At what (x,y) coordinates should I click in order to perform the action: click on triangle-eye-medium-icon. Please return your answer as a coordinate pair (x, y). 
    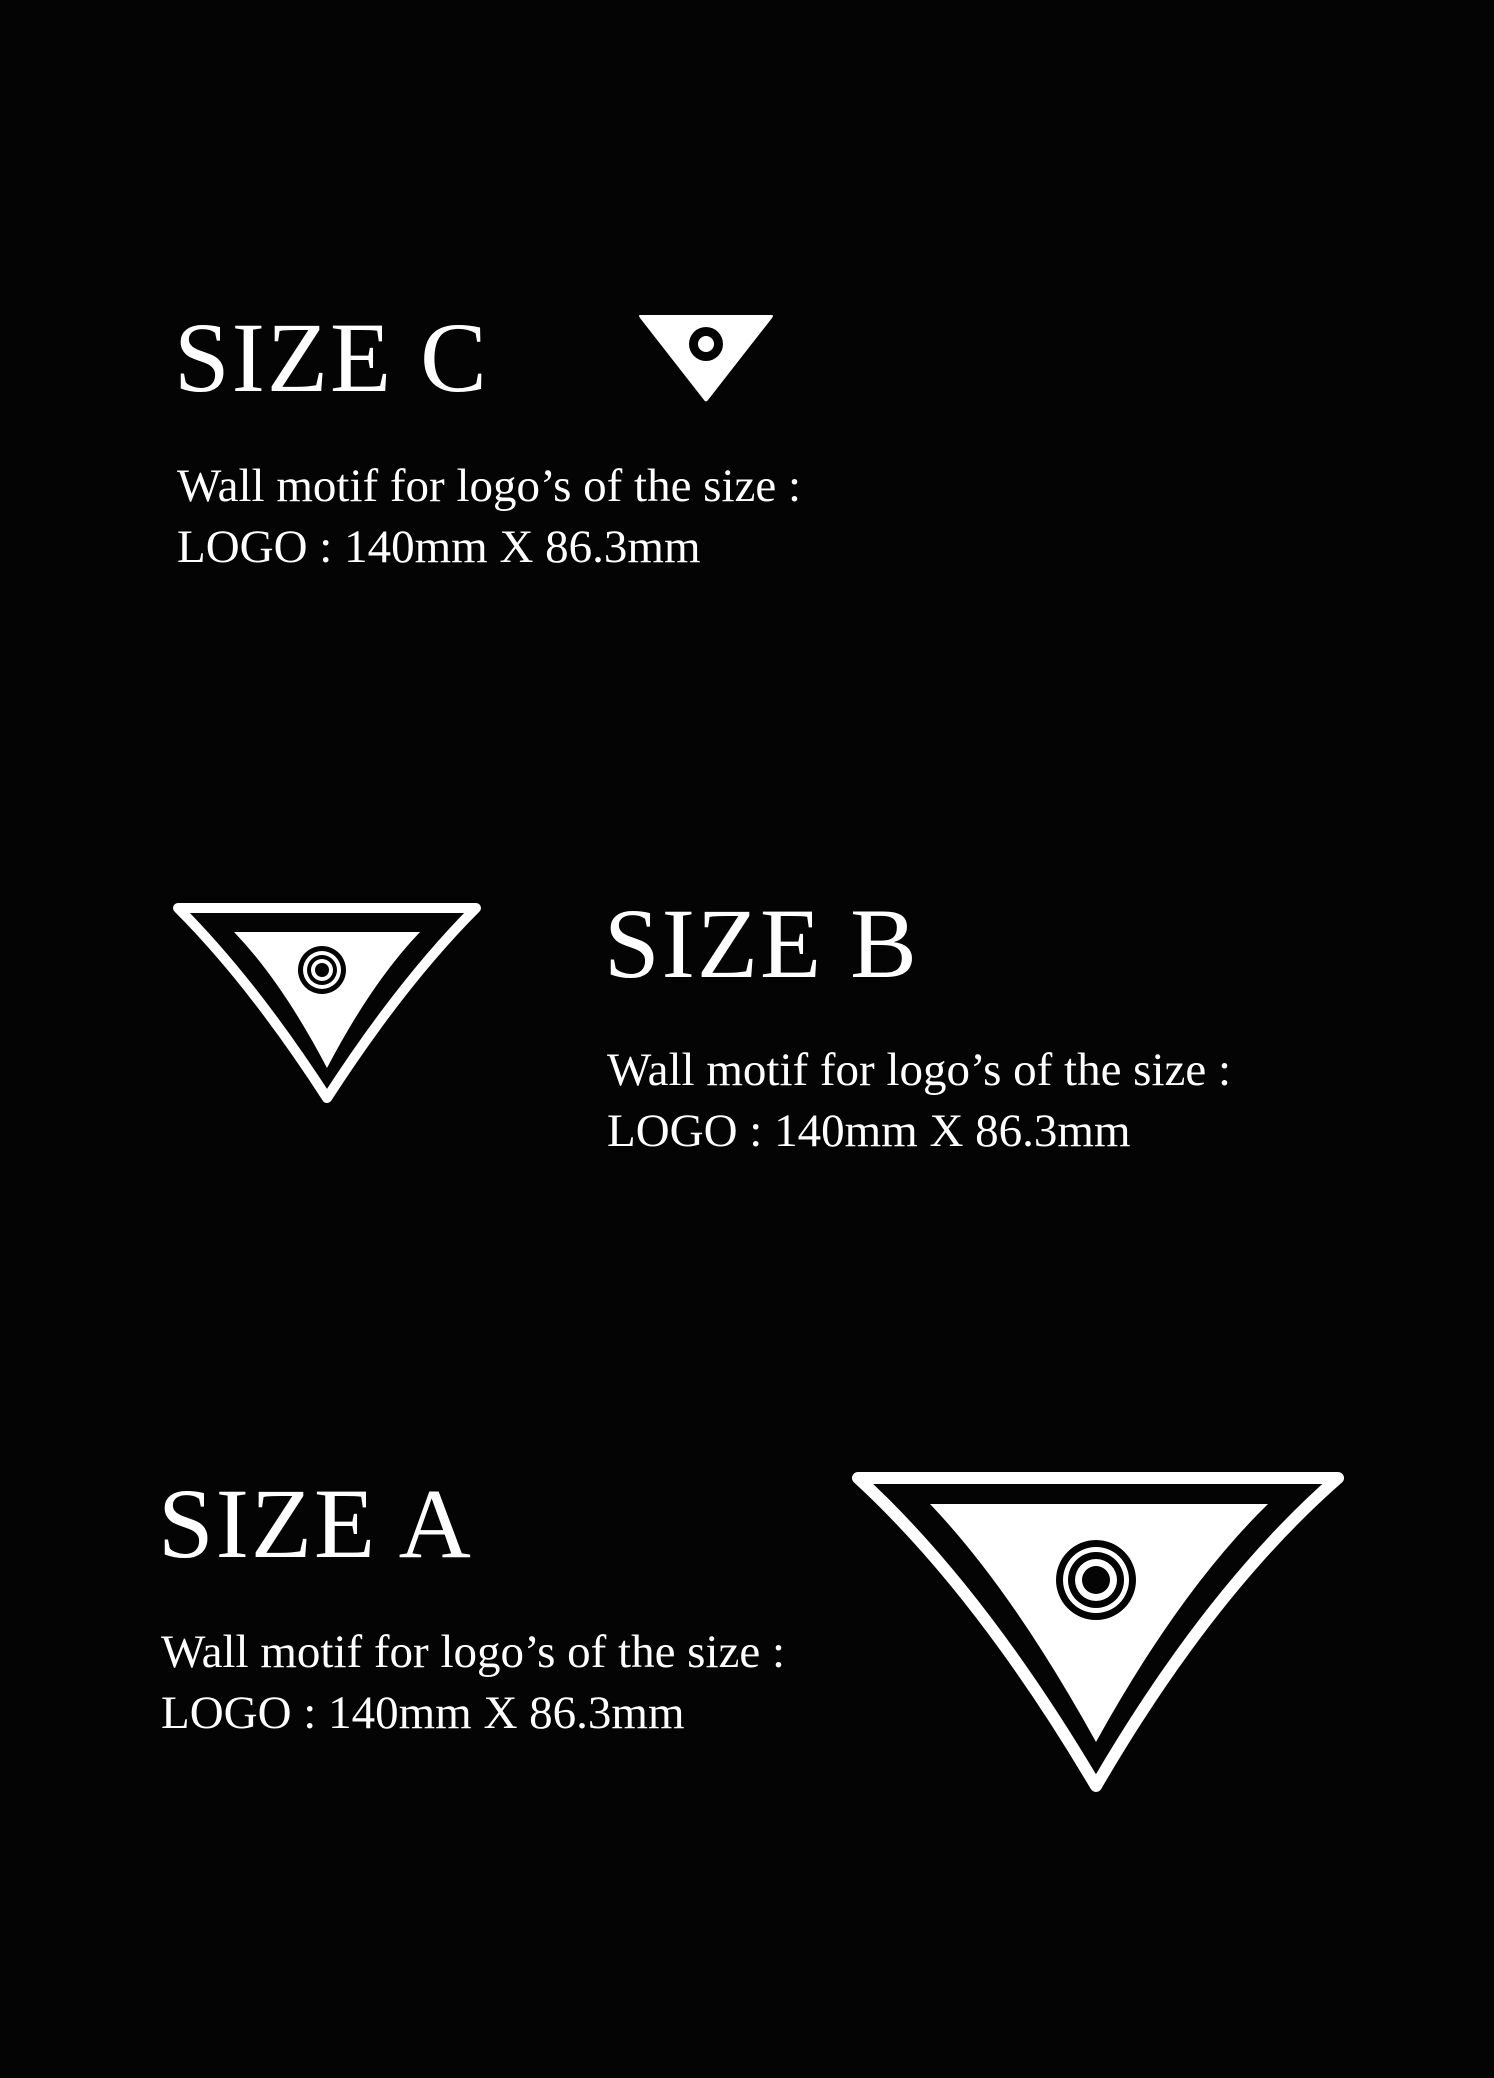
    Looking at the image, I should click on (327, 1003).